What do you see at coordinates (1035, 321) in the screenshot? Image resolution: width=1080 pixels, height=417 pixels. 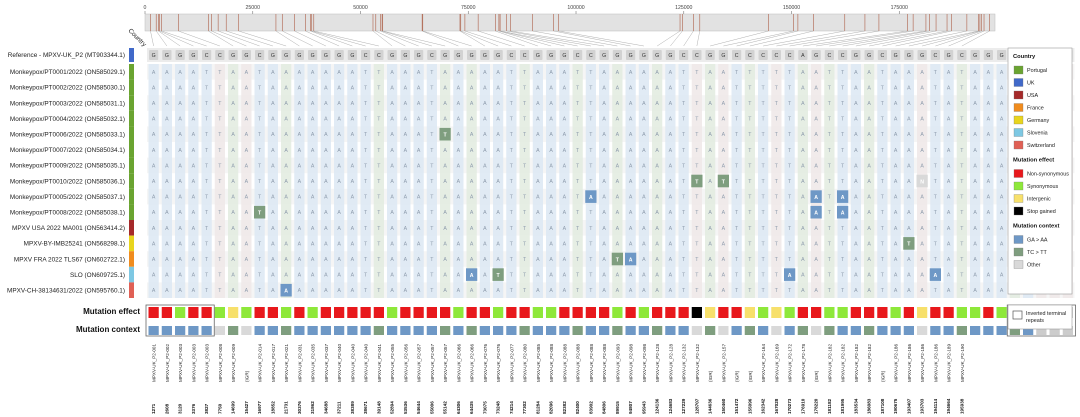 I see `itr-legend-label: repeats` at bounding box center [1035, 321].